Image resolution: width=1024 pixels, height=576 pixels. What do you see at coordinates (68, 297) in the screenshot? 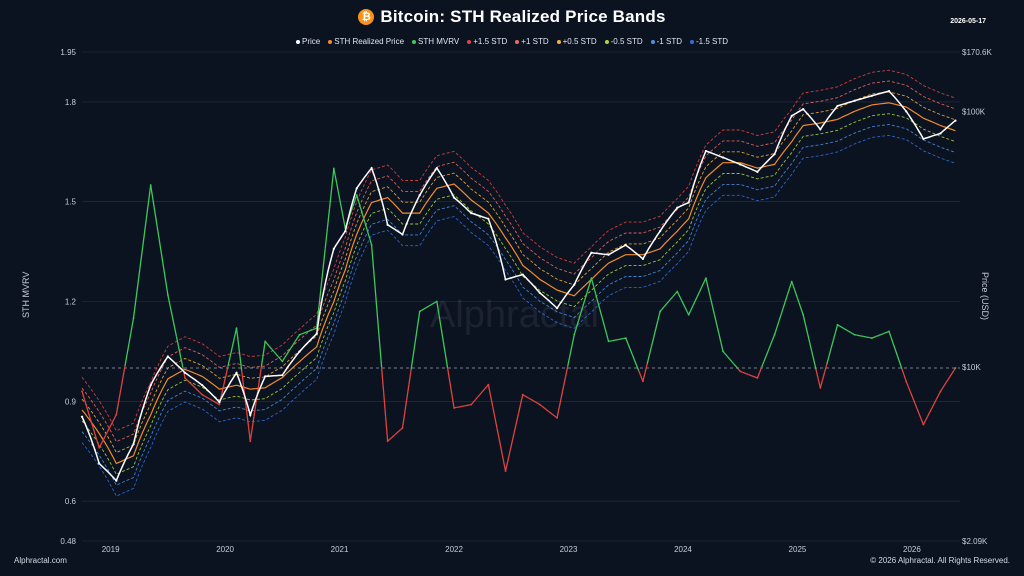
I see `left-axis-ticks: 1.95 1.8 1.5 1.2 0.9 0.6 0.48` at bounding box center [68, 297].